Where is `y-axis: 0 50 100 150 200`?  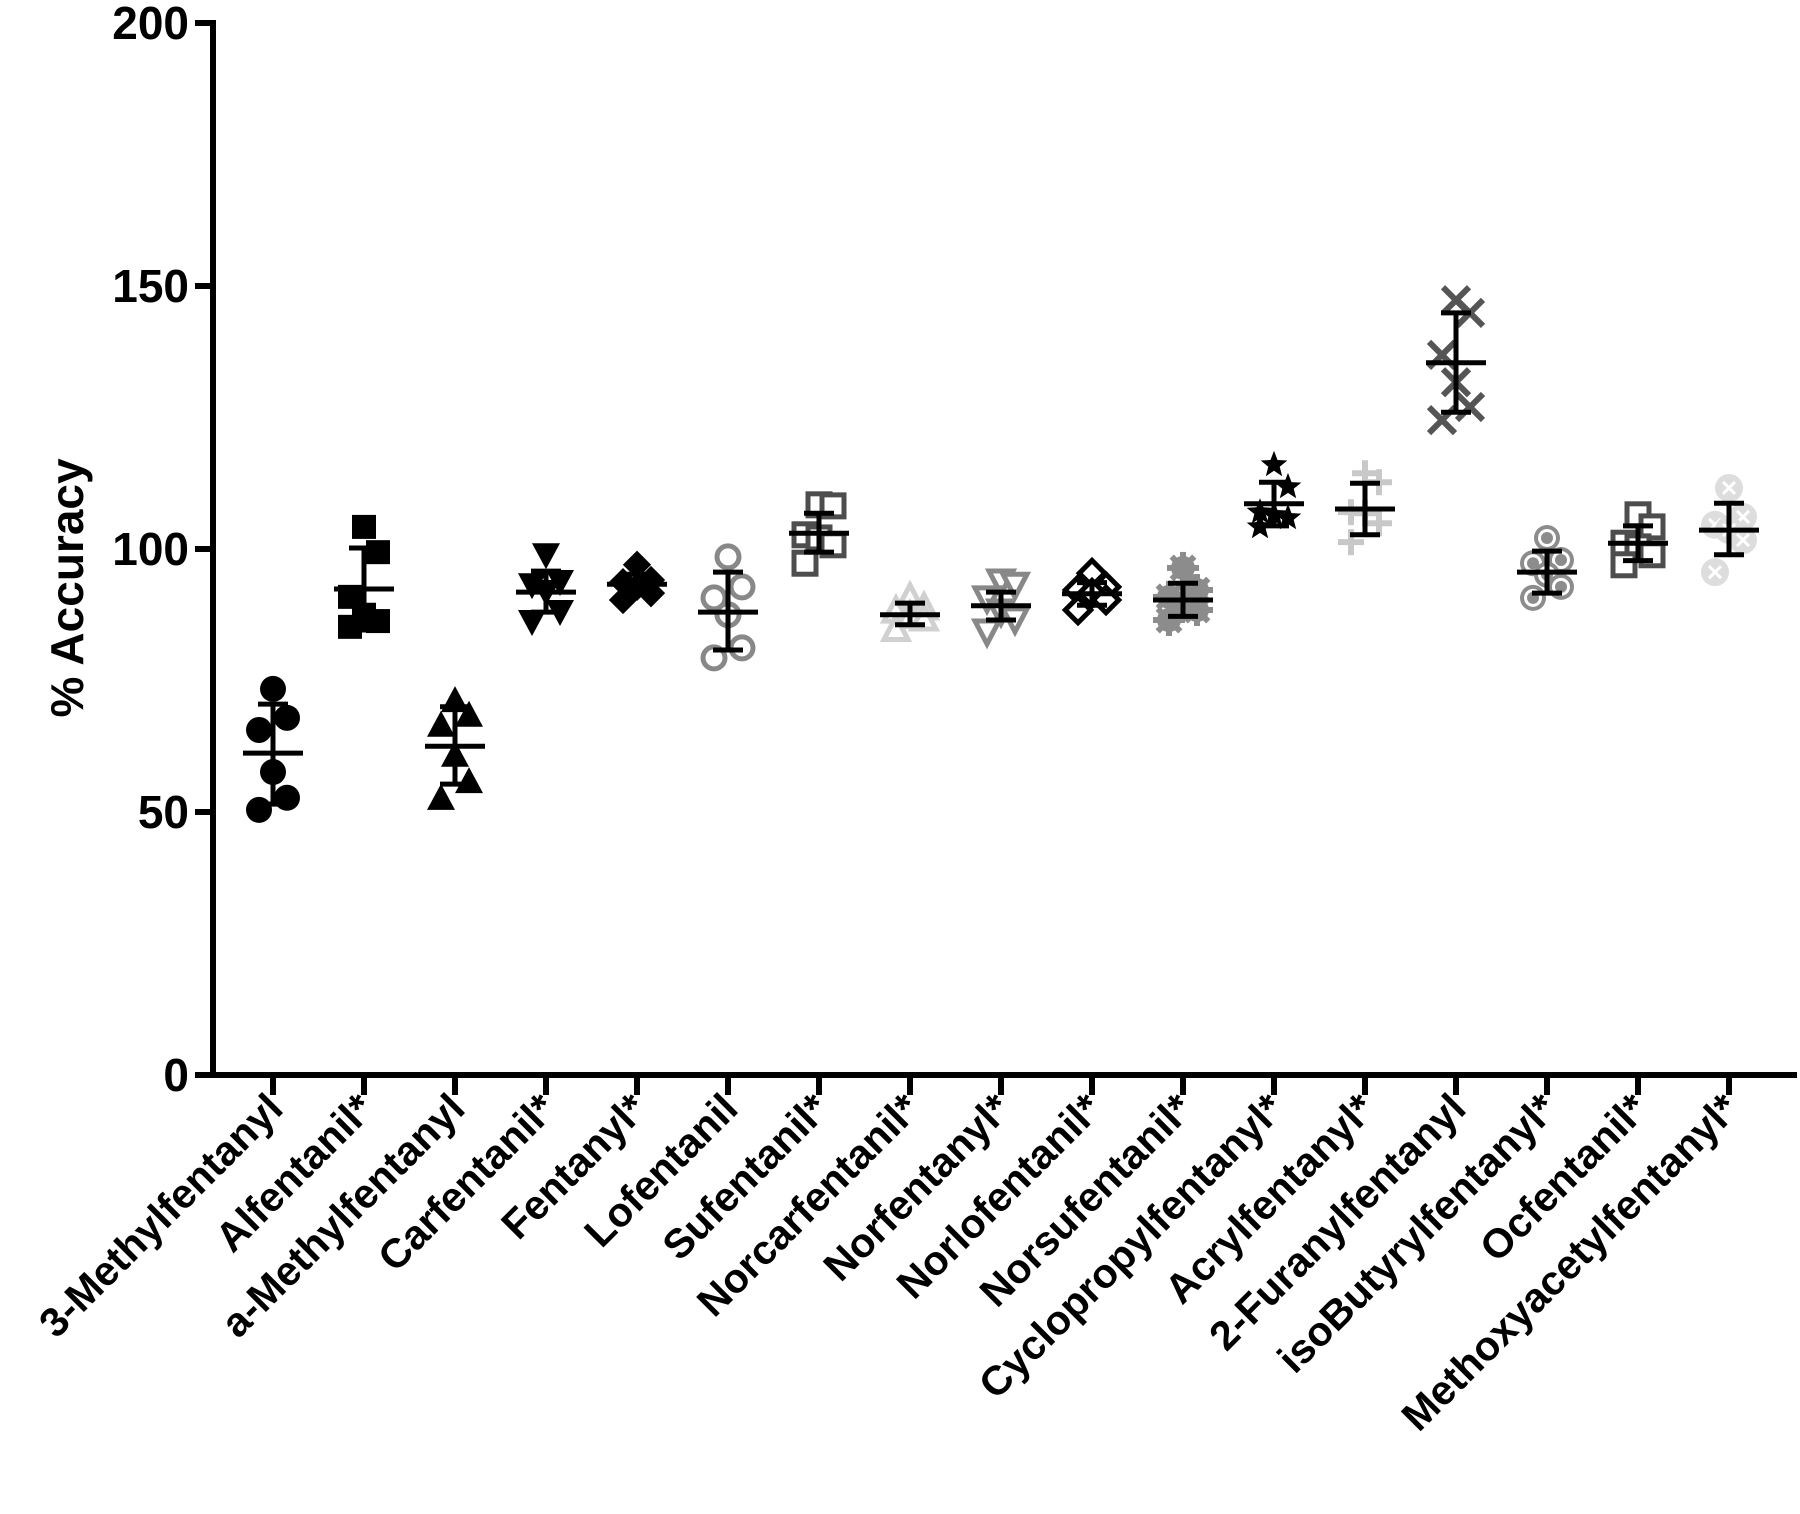
y-axis: 0 50 100 150 200 is located at coordinates (164, 550).